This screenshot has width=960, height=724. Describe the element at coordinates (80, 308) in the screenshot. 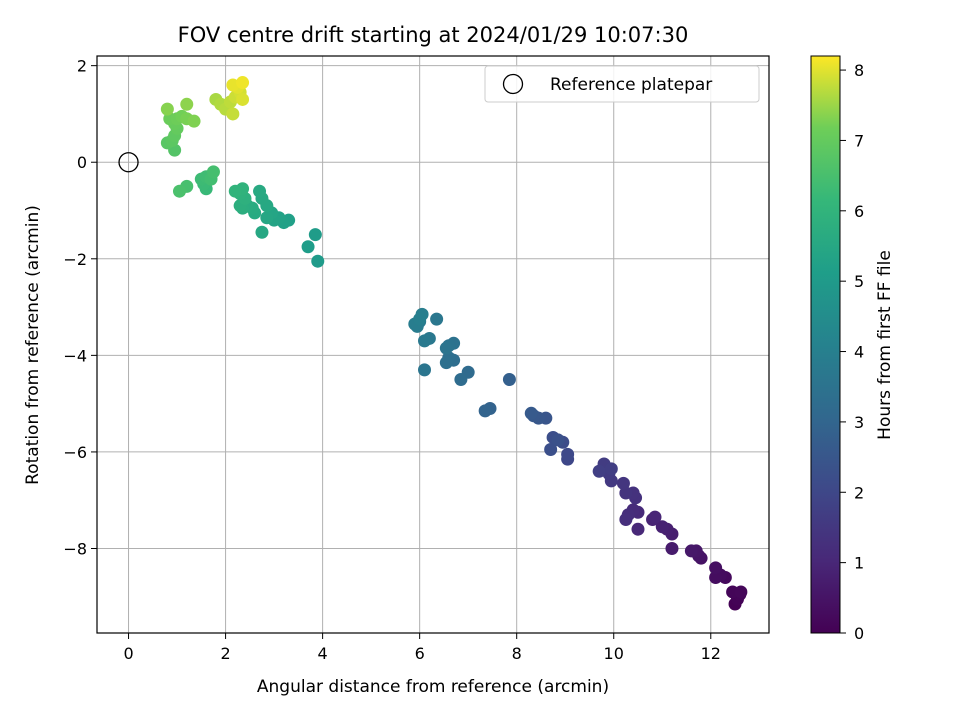

I see `y-axis-ticks: 2 0 −2 −4 −6 −8` at that location.